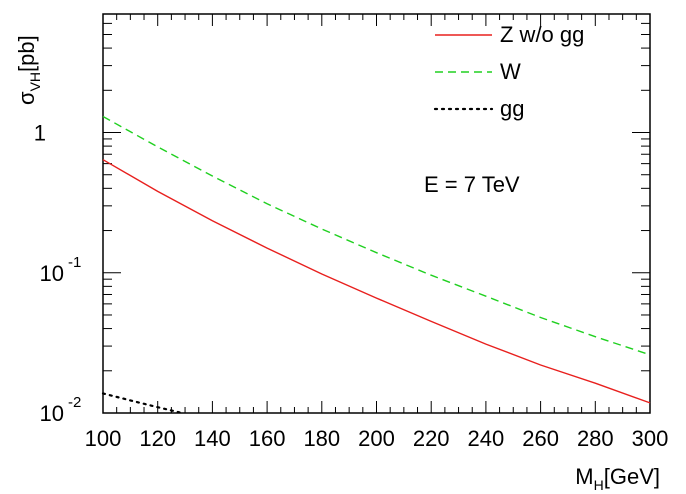 The image size is (686, 494). I want to click on x-tick-label: 260, so click(540, 438).